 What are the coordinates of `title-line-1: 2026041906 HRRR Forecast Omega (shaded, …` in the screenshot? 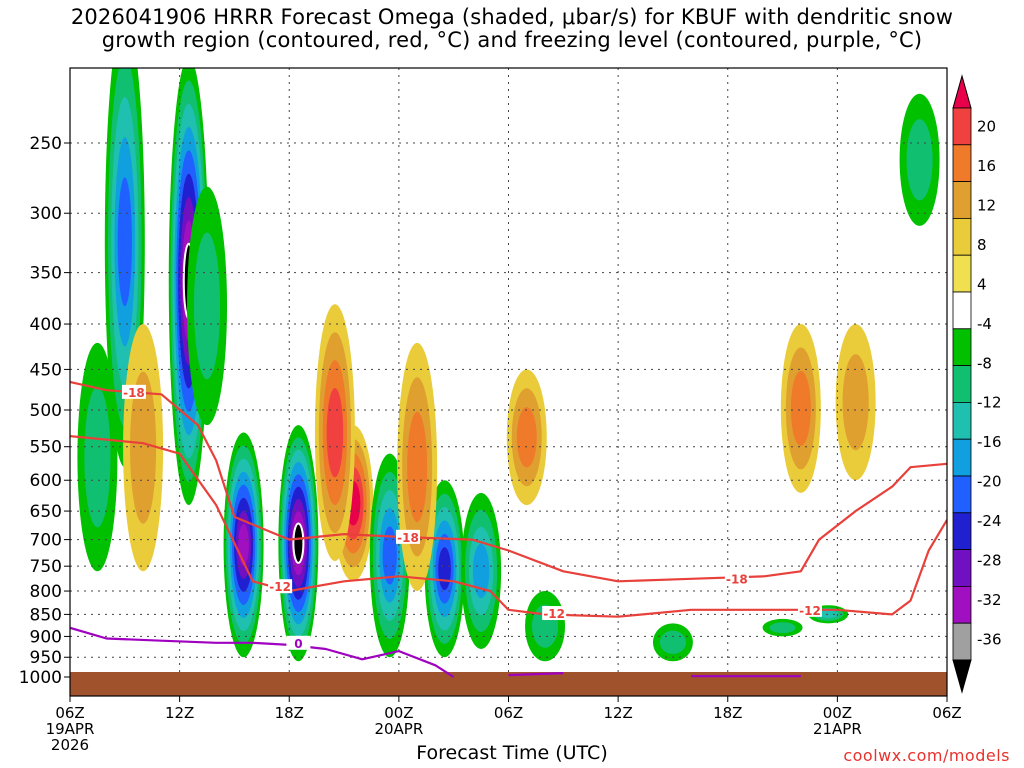 It's located at (512, 17).